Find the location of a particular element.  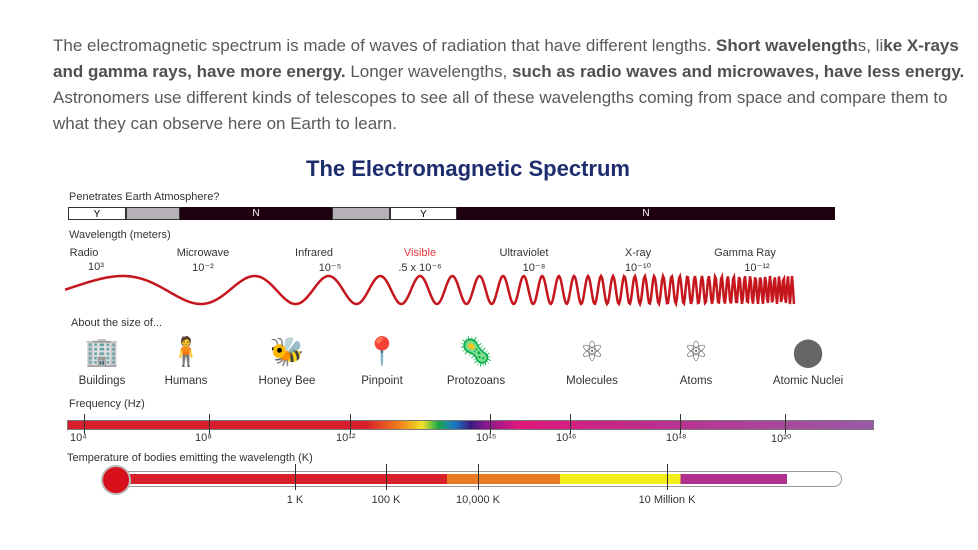

band-name: Ultraviolet is located at coordinates (524, 253).